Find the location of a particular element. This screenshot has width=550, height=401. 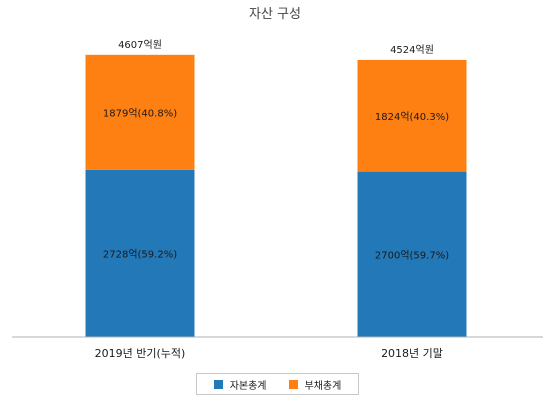

bar-label-liabilities-0: 1879억(40.8%) is located at coordinates (140, 113).